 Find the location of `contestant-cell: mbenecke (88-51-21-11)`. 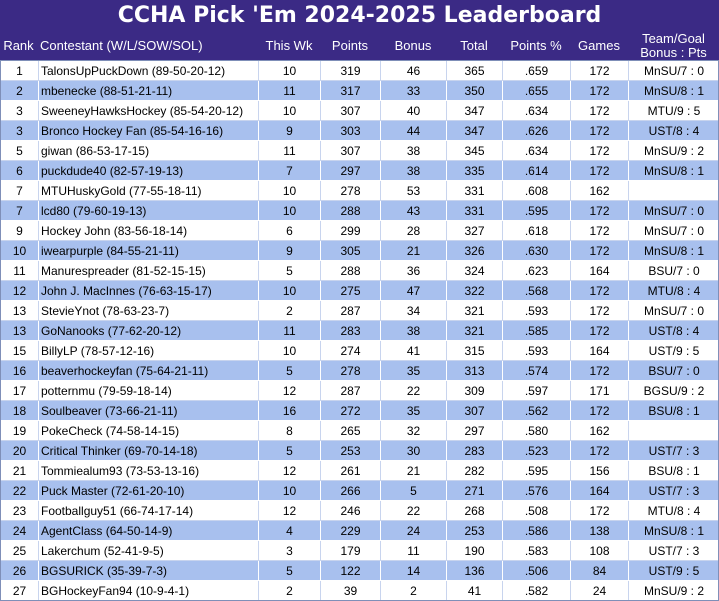

contestant-cell: mbenecke (88-51-21-11) is located at coordinates (148, 90).